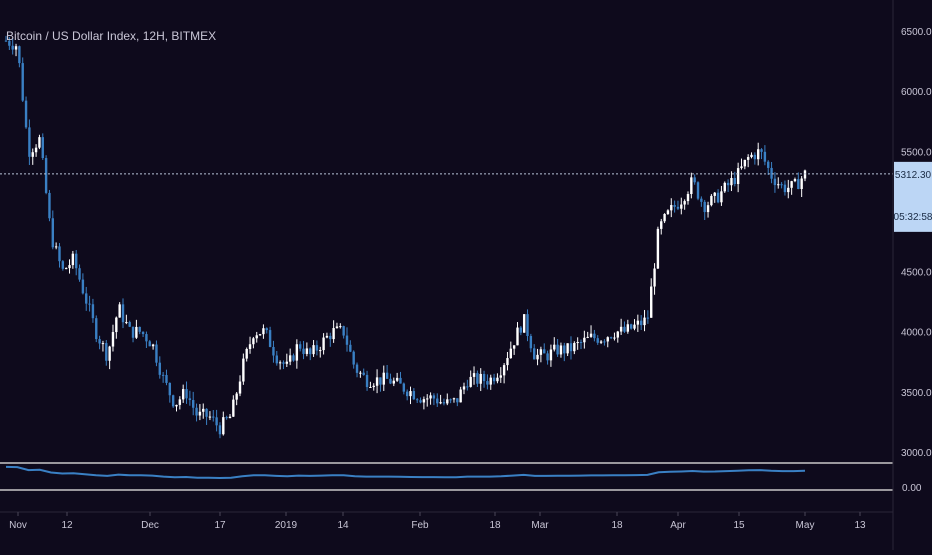 The height and width of the screenshot is (555, 932). I want to click on indicator-line, so click(405, 472).